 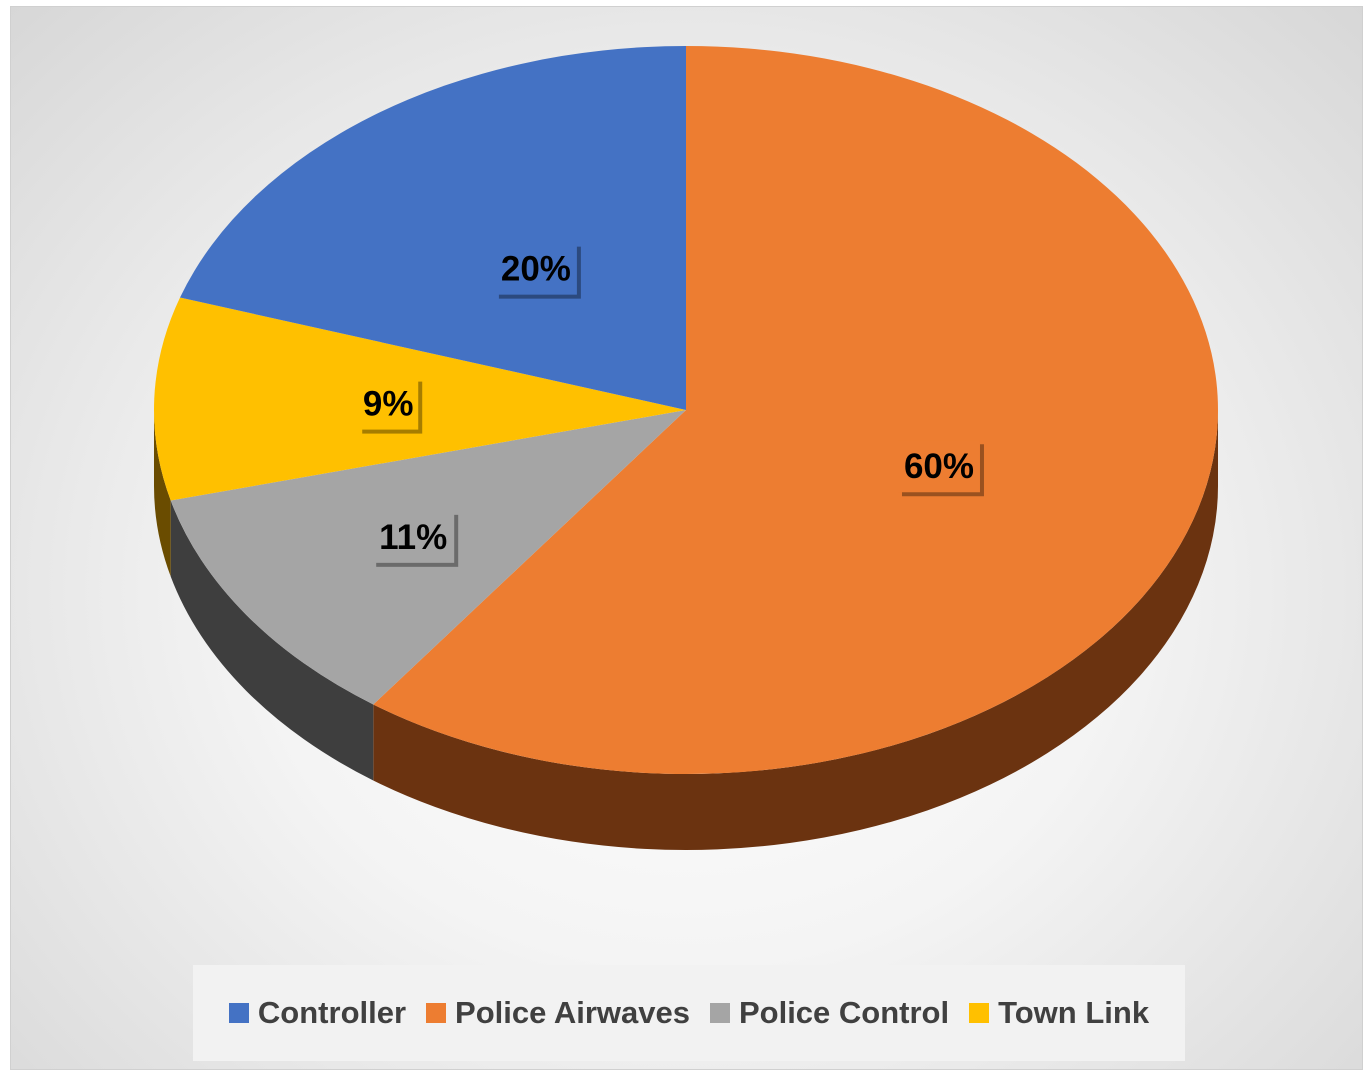 I want to click on legend-item-police-airwaves: Police Airwaves, so click(x=558, y=1013).